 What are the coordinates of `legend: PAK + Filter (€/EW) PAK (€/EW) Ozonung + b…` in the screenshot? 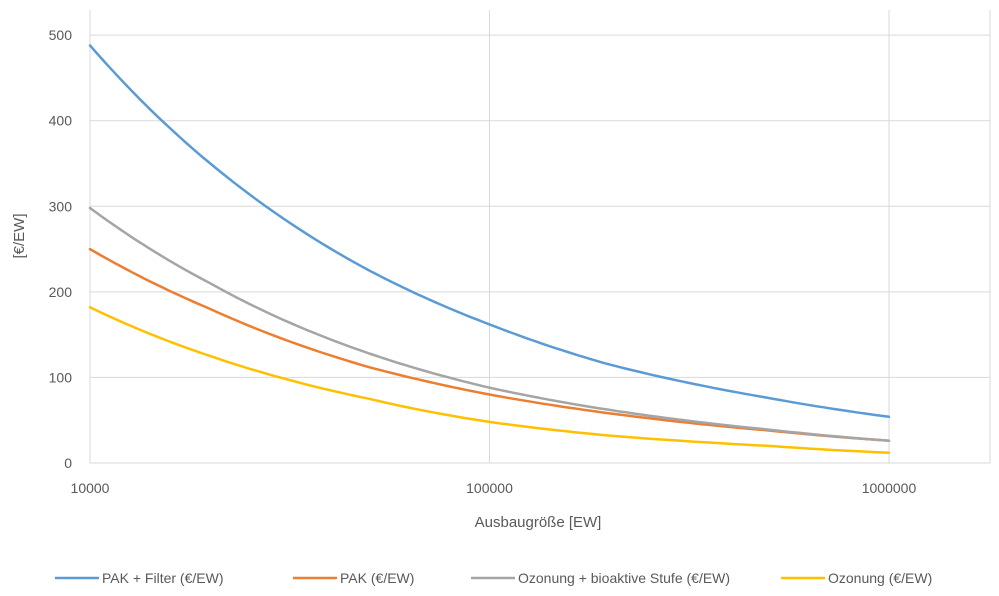 It's located at (493, 578).